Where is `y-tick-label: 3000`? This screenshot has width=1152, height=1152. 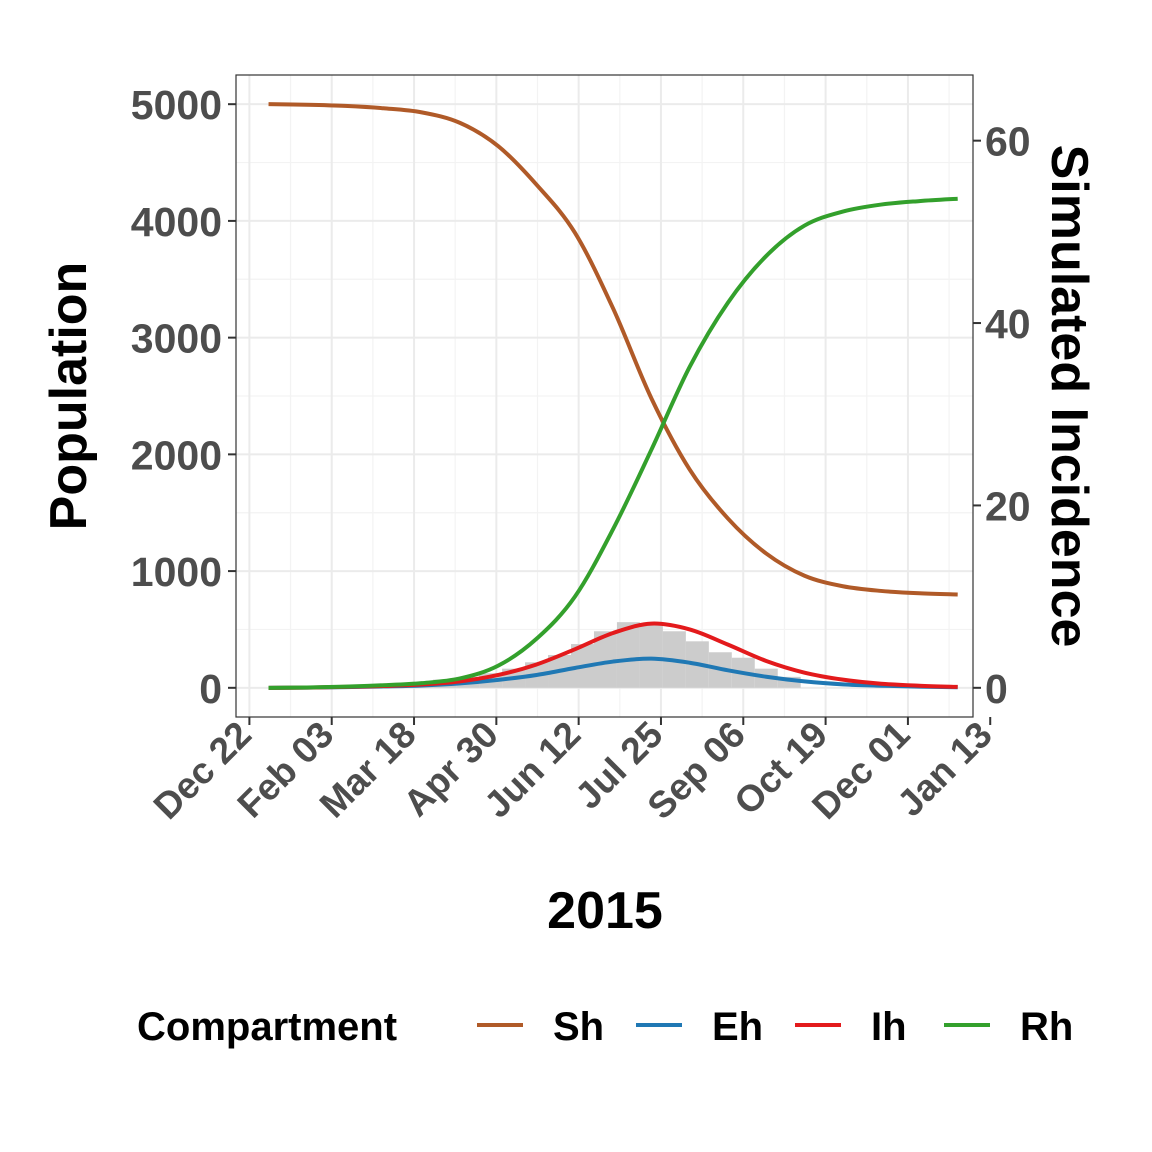 y-tick-label: 3000 is located at coordinates (176, 339).